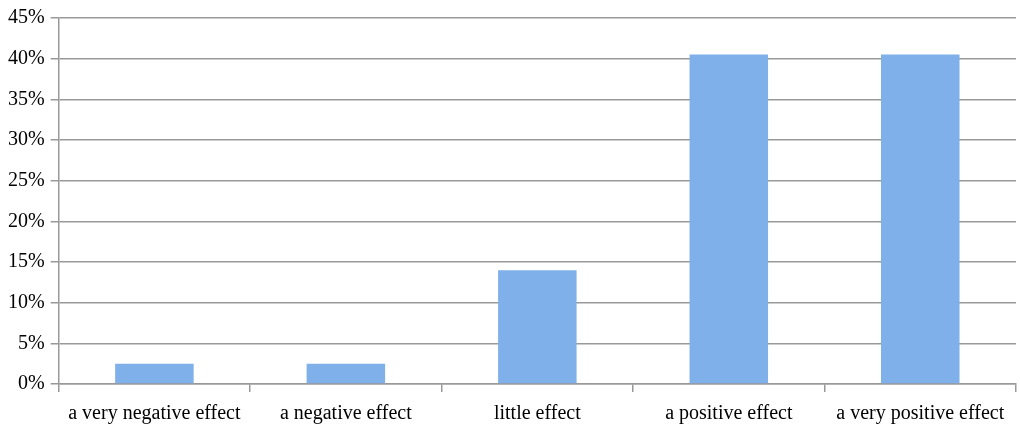  Describe the element at coordinates (920, 413) in the screenshot. I see `x-tick-label: a very positive effect` at that location.